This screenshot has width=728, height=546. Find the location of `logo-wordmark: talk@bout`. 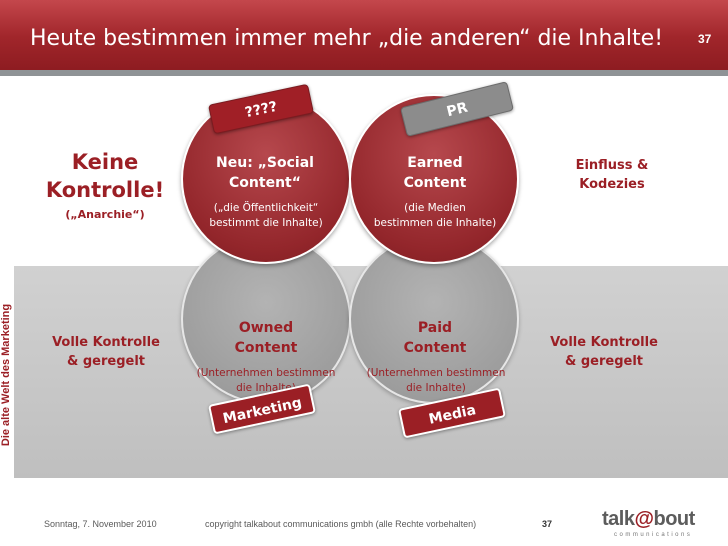

logo-wordmark: talk@bout is located at coordinates (648, 519).